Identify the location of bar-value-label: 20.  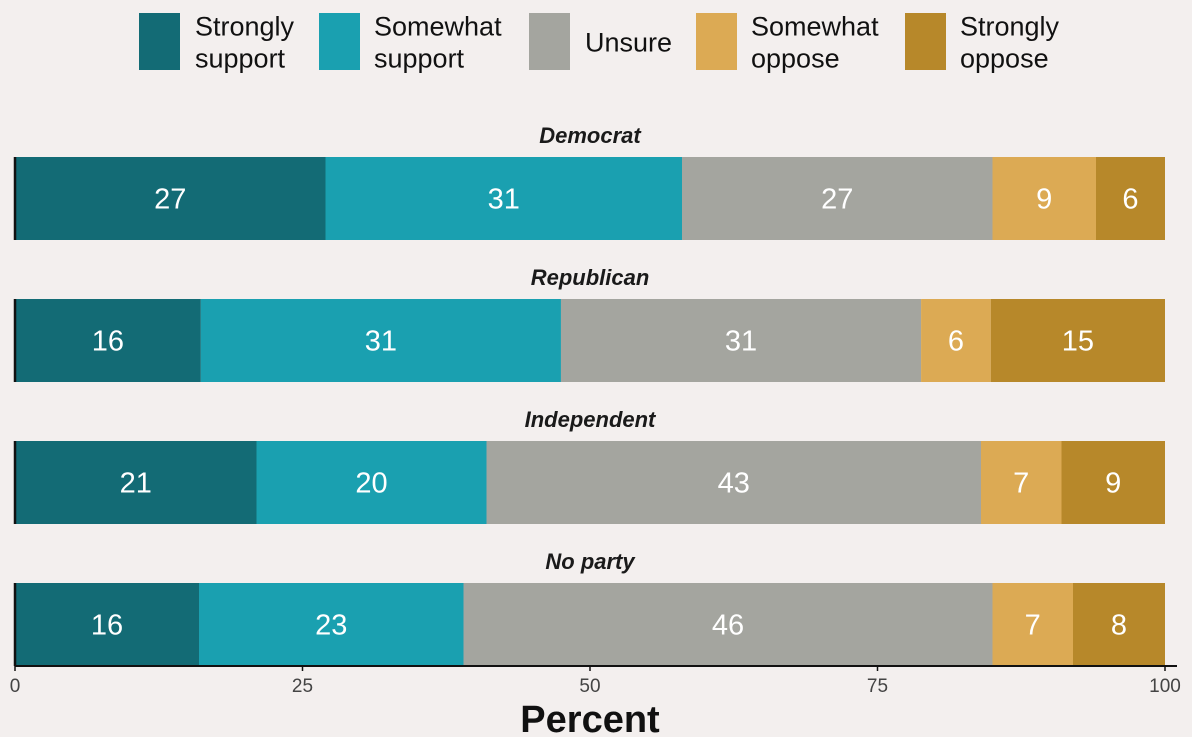
(371, 484).